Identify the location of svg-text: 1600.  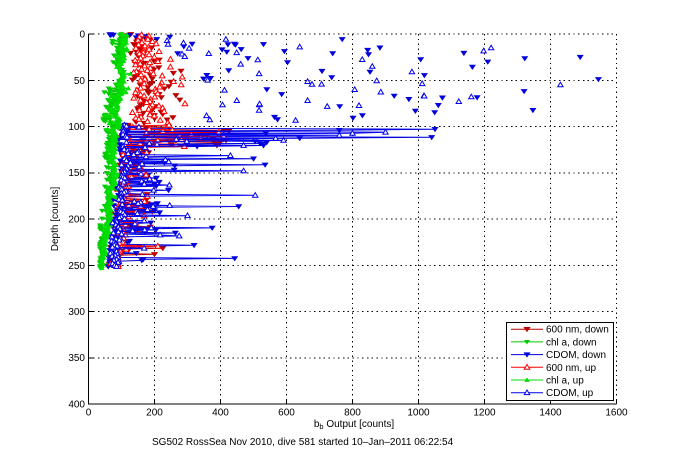
(616, 413).